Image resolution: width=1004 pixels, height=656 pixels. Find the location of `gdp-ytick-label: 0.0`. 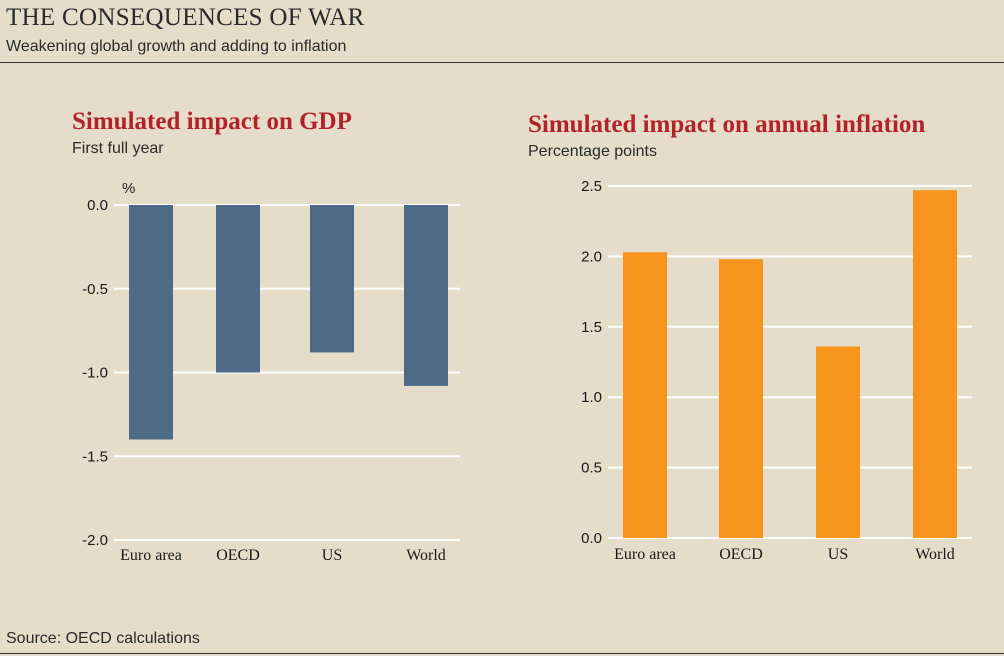

gdp-ytick-label: 0.0 is located at coordinates (97, 205).